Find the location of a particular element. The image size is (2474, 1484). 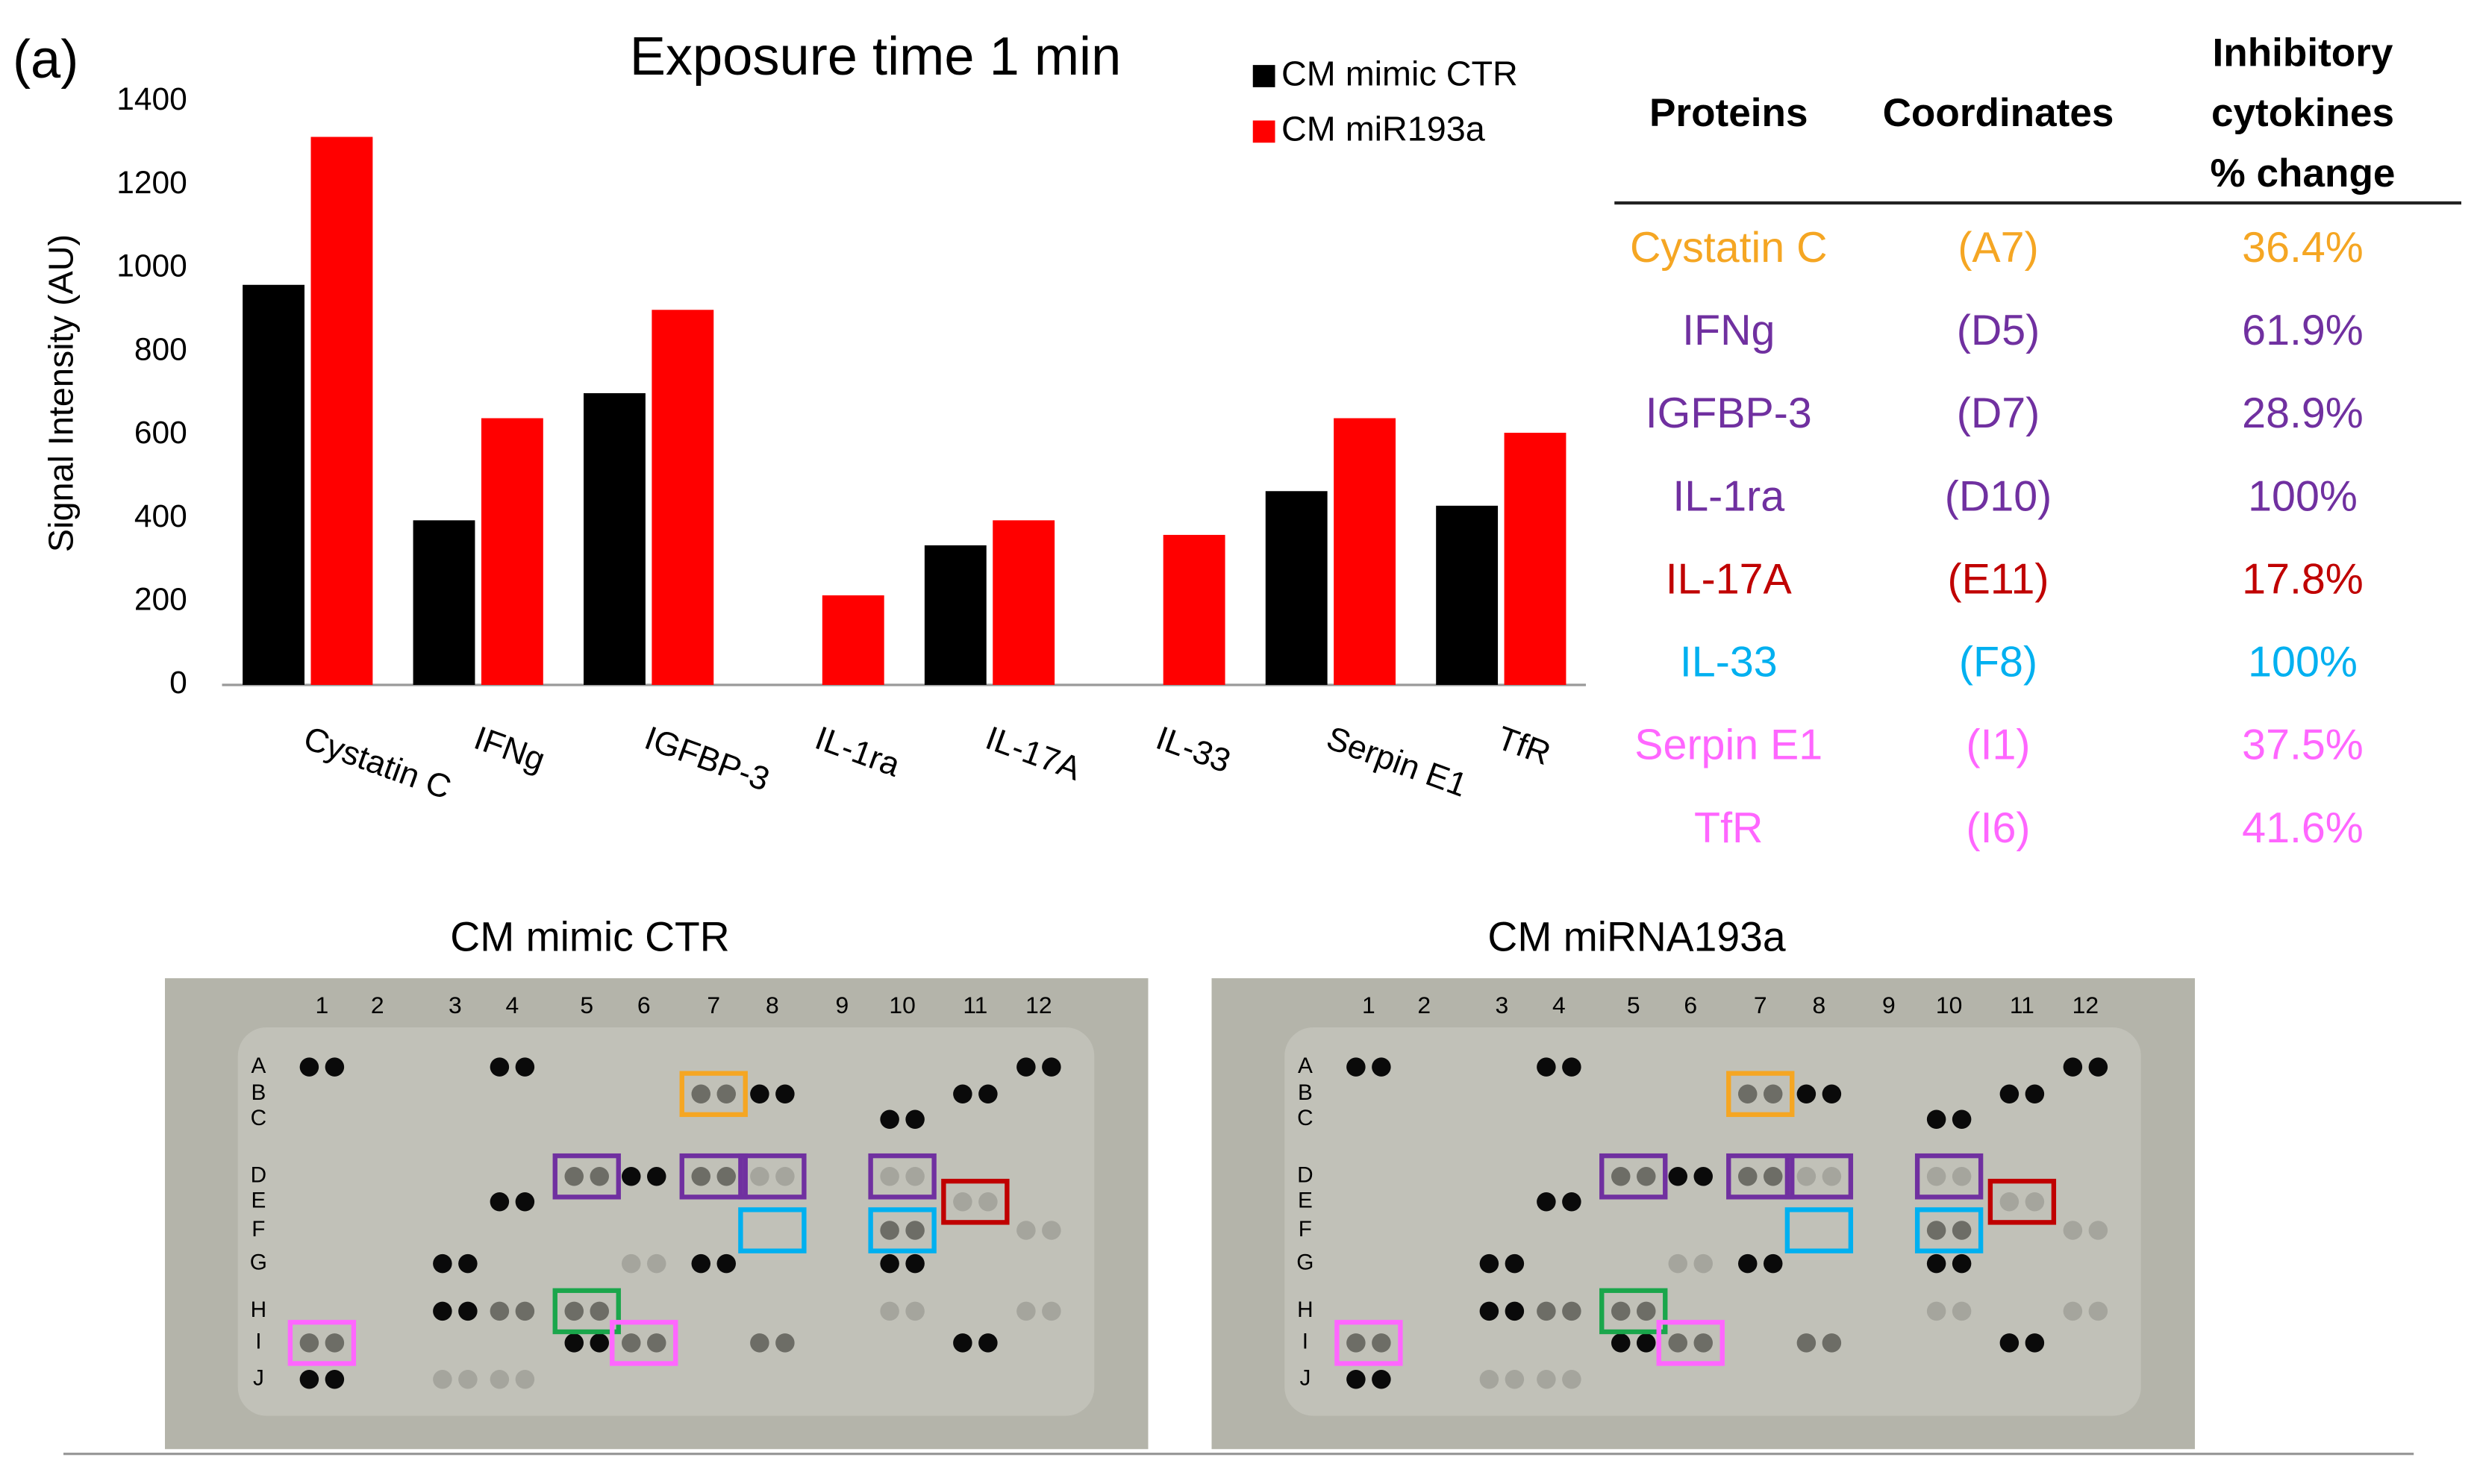

table-cell: (D10) is located at coordinates (1998, 496).